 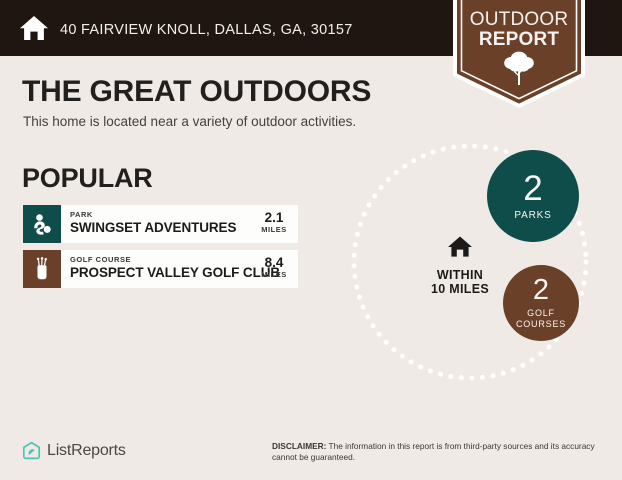 What do you see at coordinates (299, 446) in the screenshot?
I see `disclaimer-label: DISCLAIMER:` at bounding box center [299, 446].